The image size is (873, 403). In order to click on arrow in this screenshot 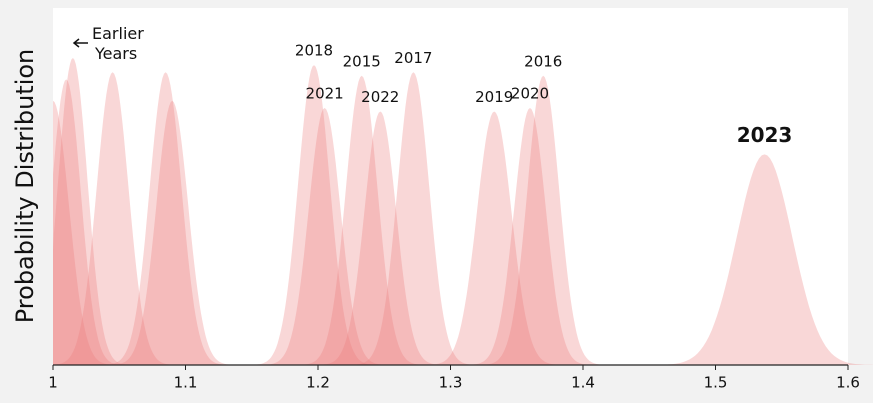, I will do `click(80, 43)`.